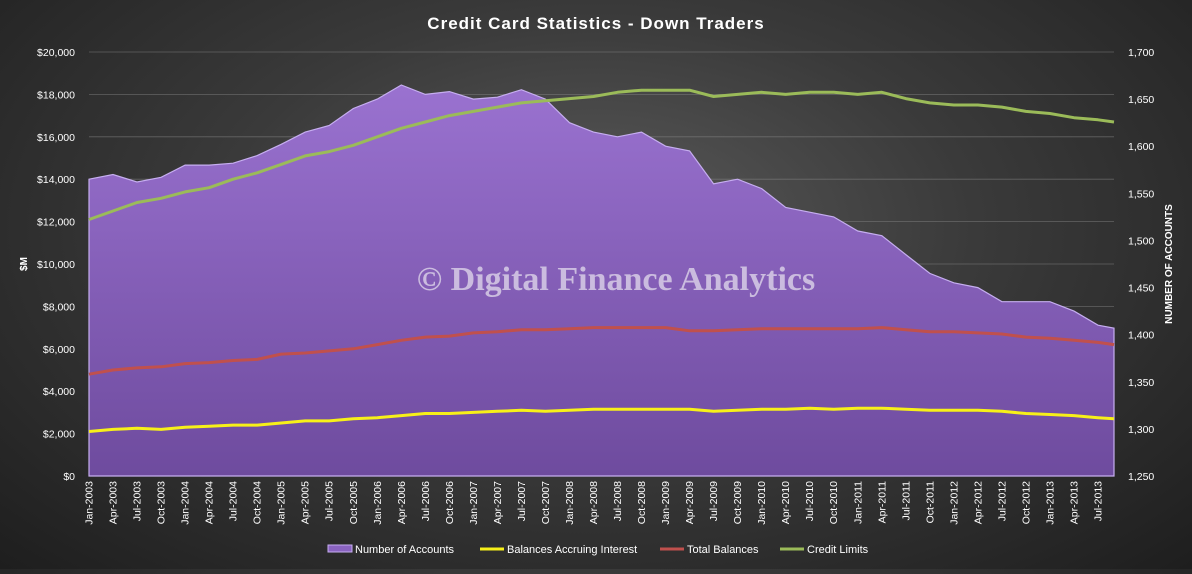 This screenshot has width=1192, height=574. I want to click on y-right-tick-label: 1,500, so click(1141, 241).